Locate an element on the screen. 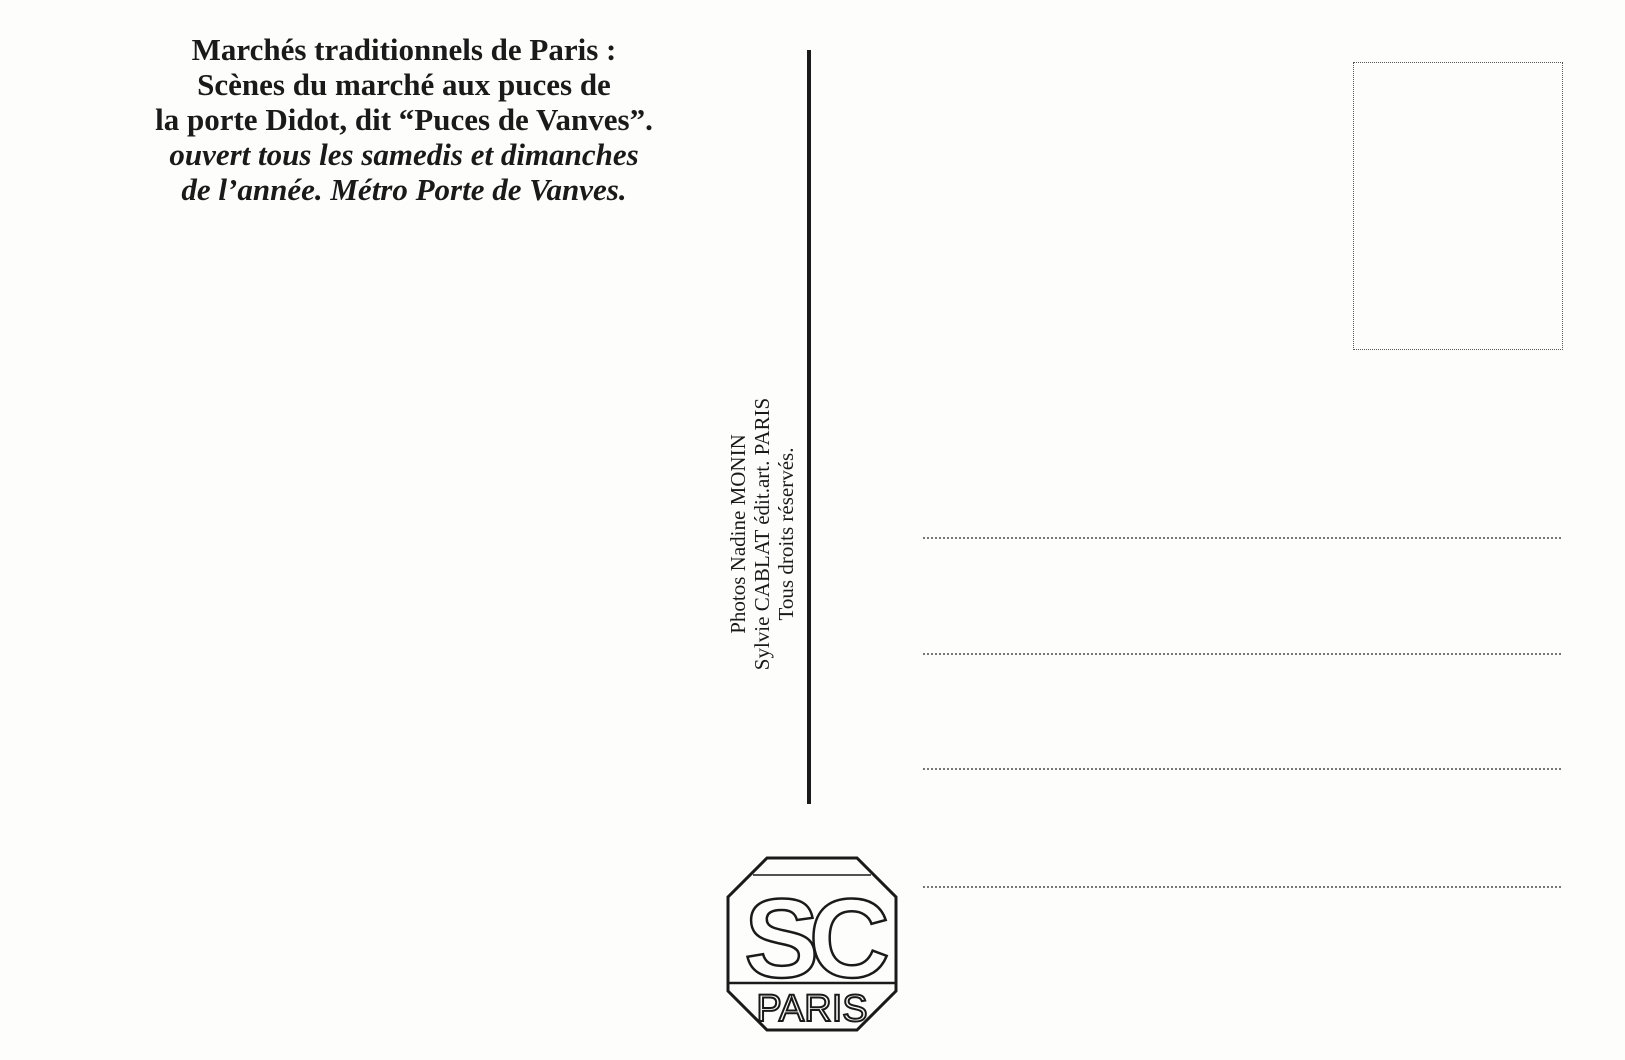  credit-line: Photos Nadine MONIN is located at coordinates (738, 534).